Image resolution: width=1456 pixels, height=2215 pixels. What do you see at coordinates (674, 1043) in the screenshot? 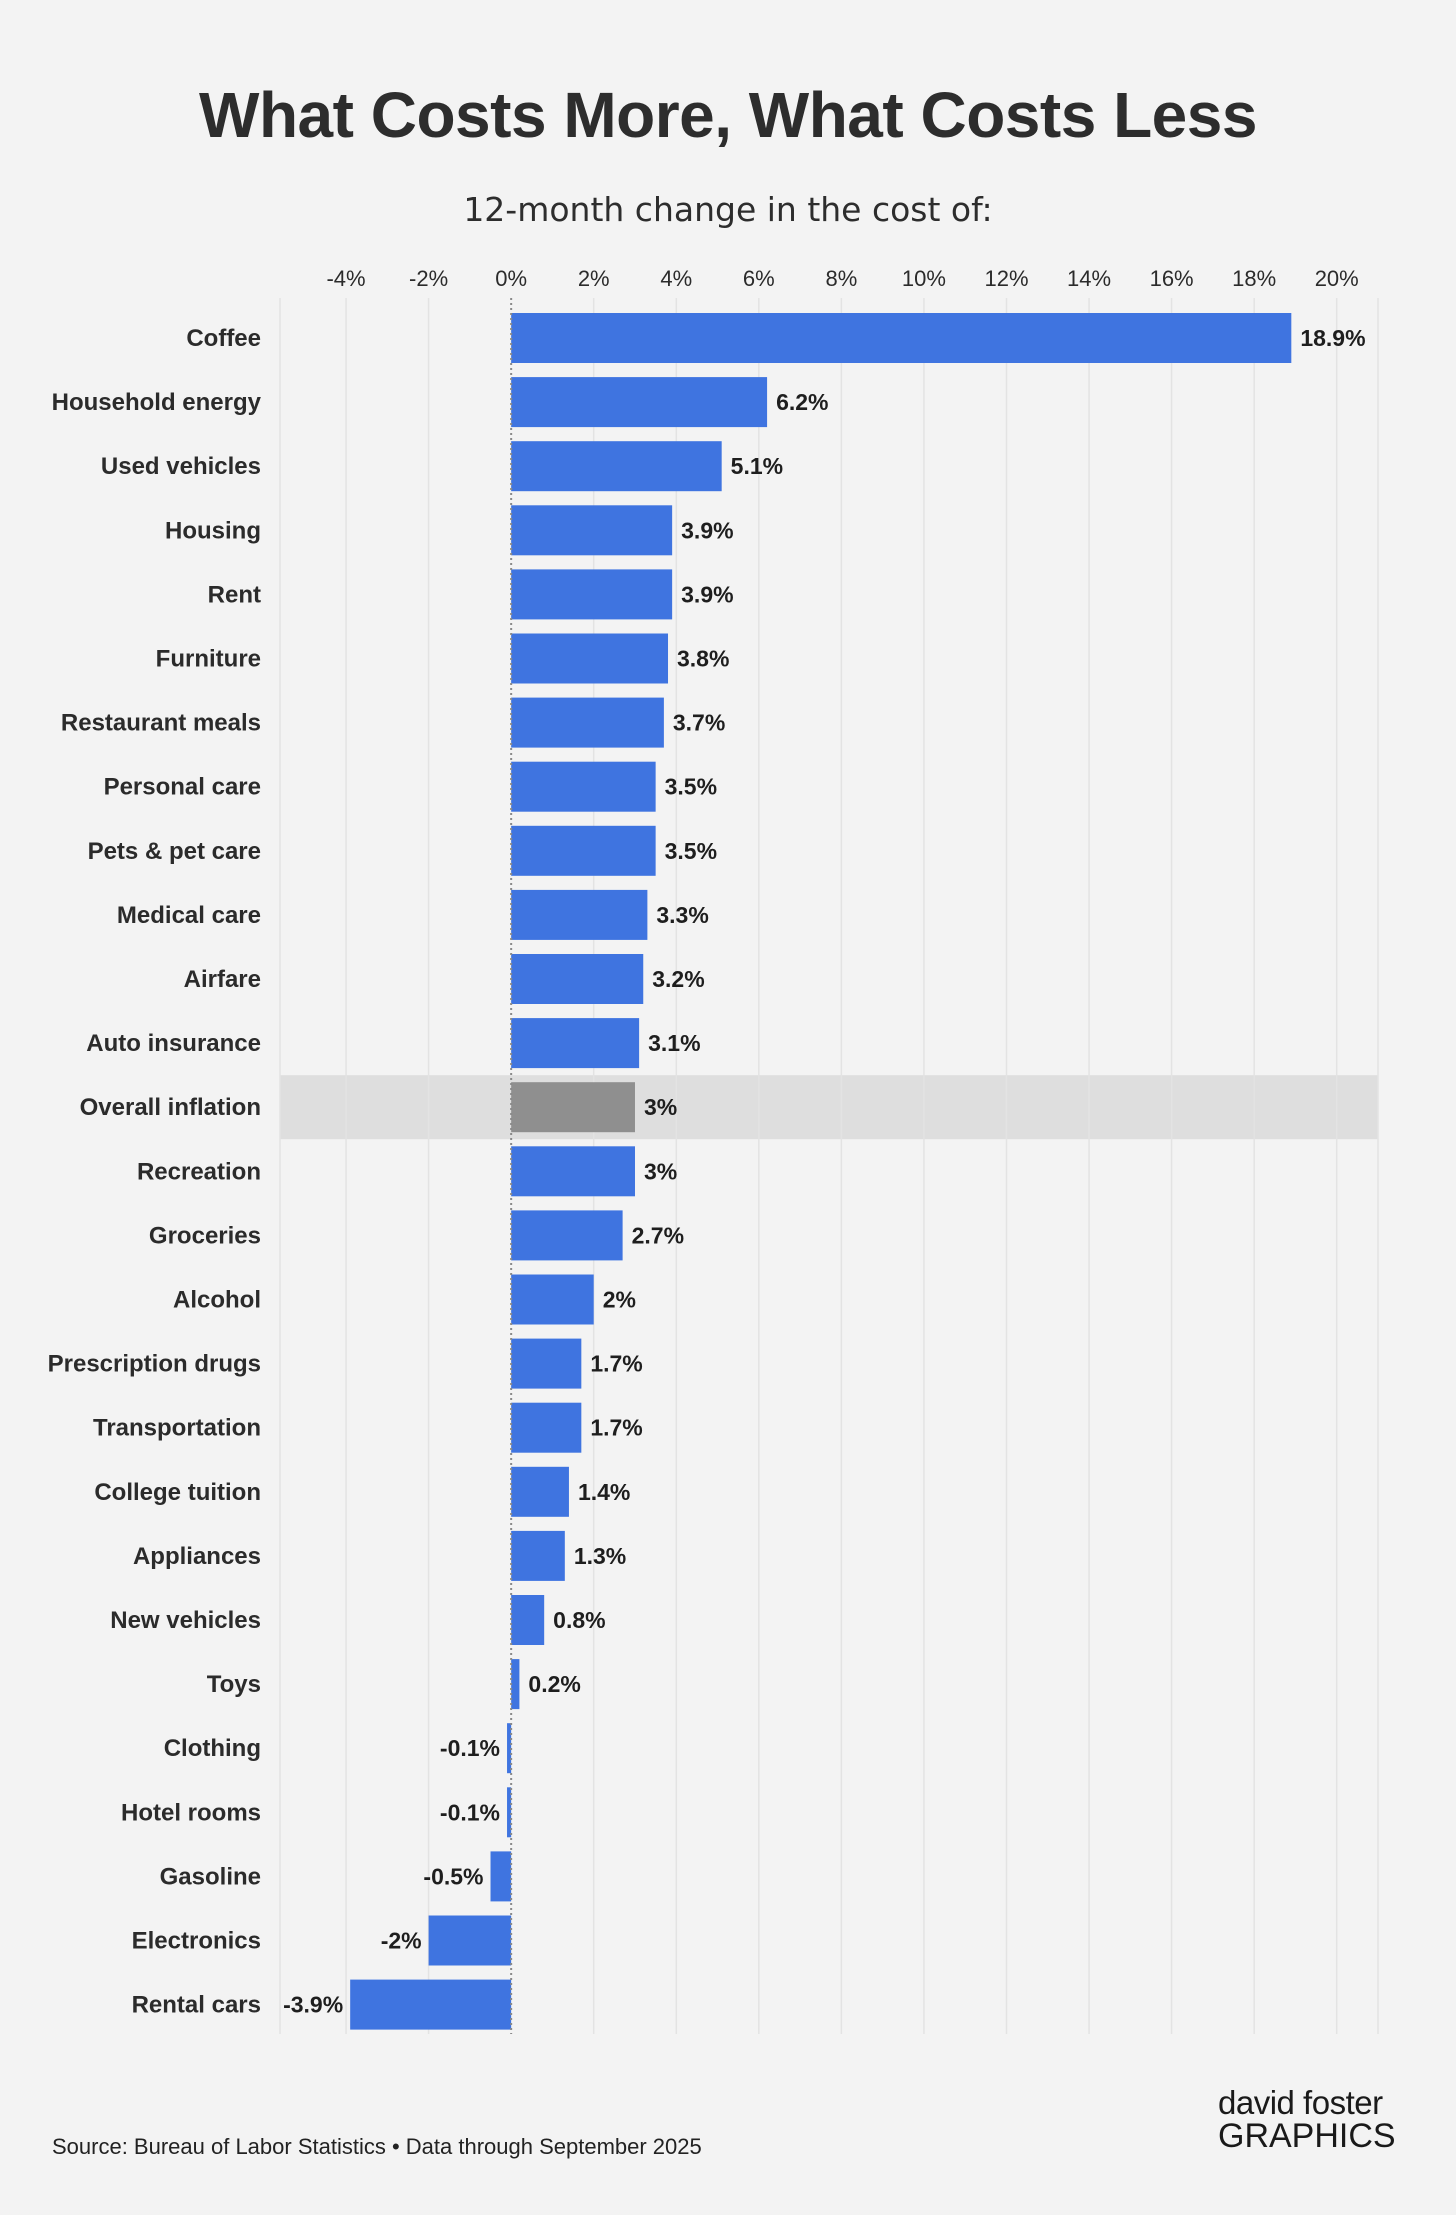
I see `value-label: 3.1%` at bounding box center [674, 1043].